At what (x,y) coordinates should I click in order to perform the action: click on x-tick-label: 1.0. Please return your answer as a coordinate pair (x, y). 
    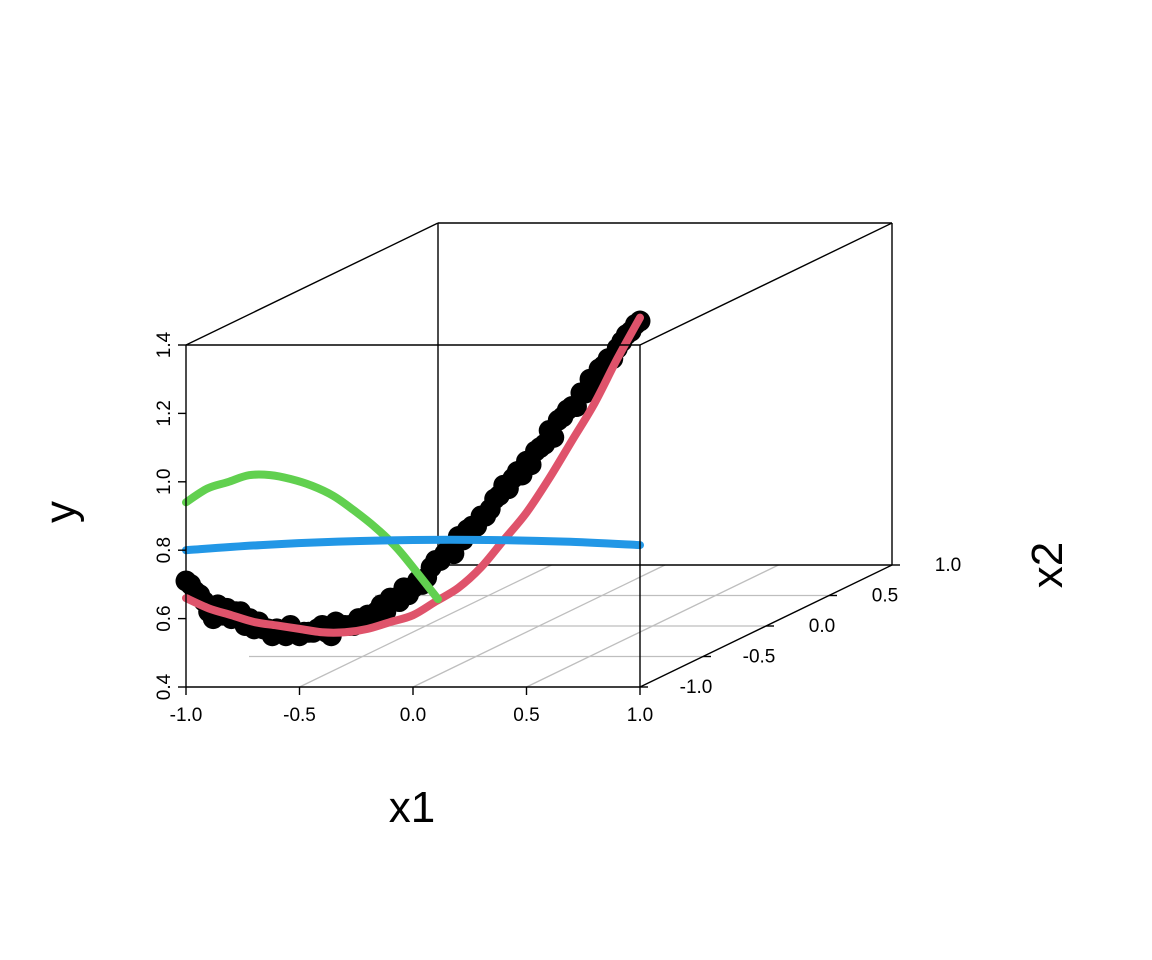
    Looking at the image, I should click on (640, 715).